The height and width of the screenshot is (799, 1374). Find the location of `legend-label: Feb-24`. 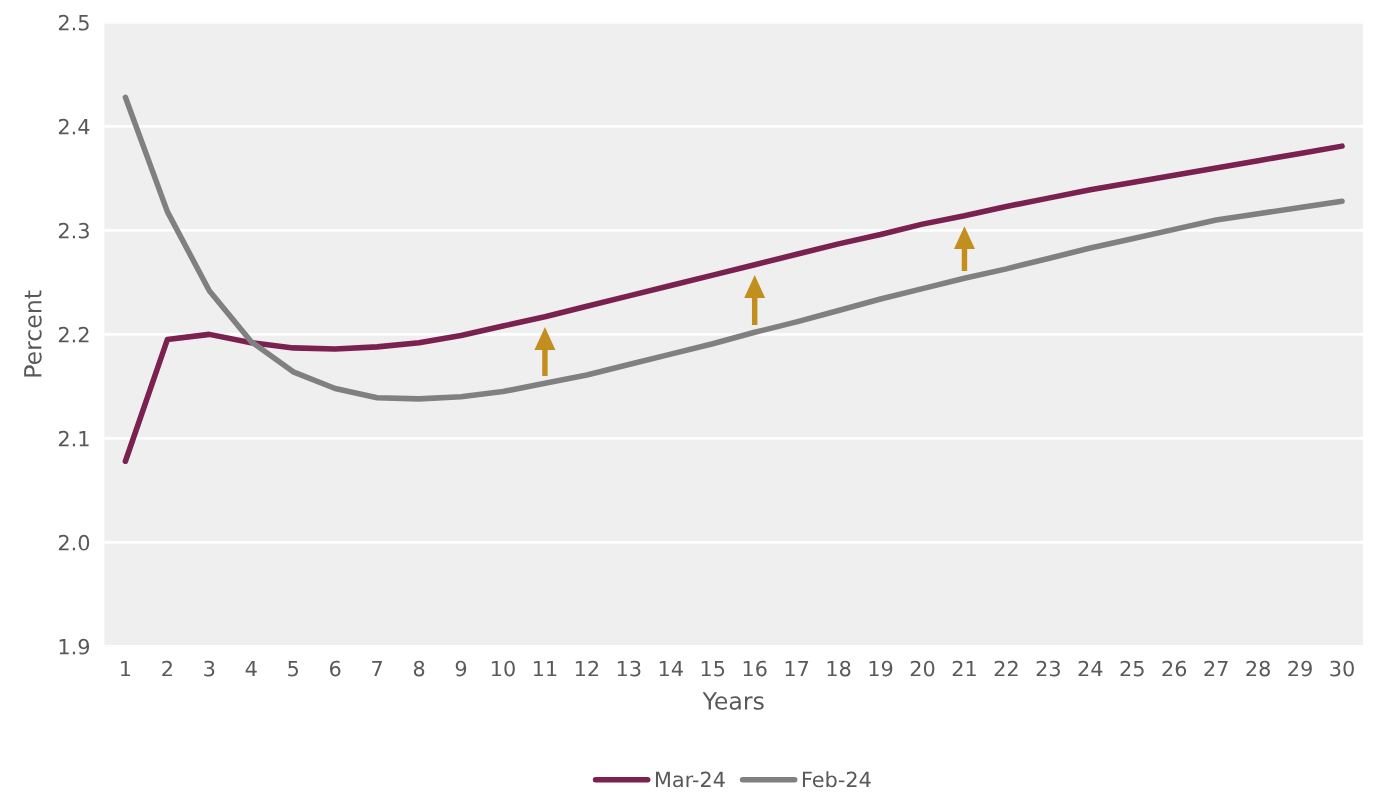

legend-label: Feb-24 is located at coordinates (836, 779).